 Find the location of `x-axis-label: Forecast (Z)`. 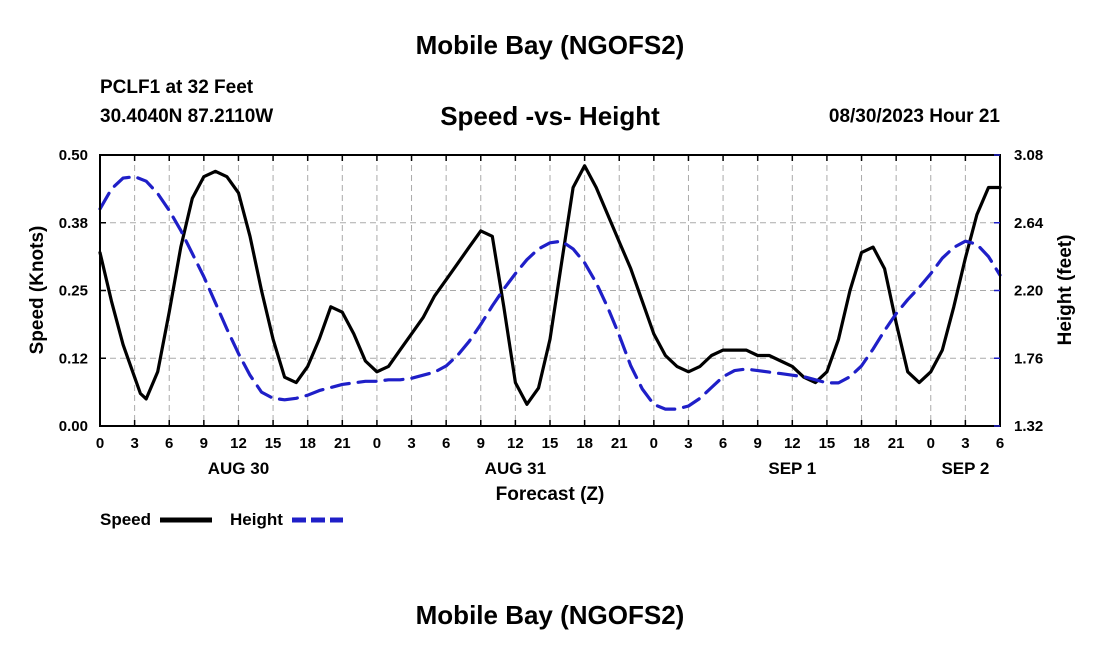

x-axis-label: Forecast (Z) is located at coordinates (550, 494).